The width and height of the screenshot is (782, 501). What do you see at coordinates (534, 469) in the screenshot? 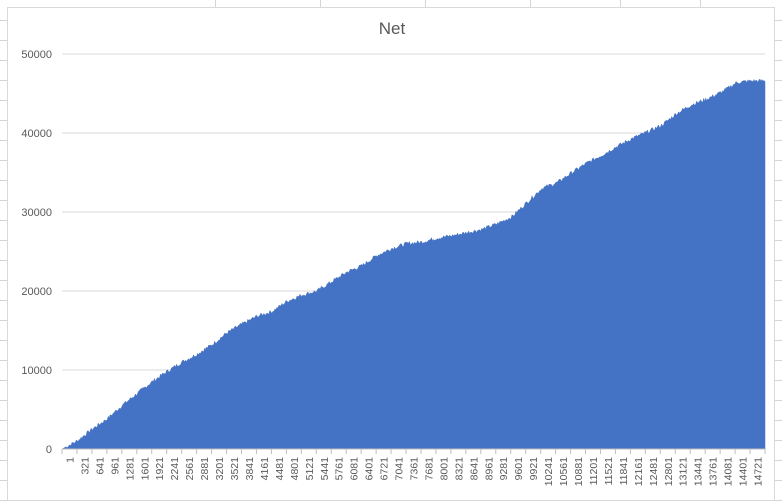
I see `x-tick-label: 9921` at bounding box center [534, 469].